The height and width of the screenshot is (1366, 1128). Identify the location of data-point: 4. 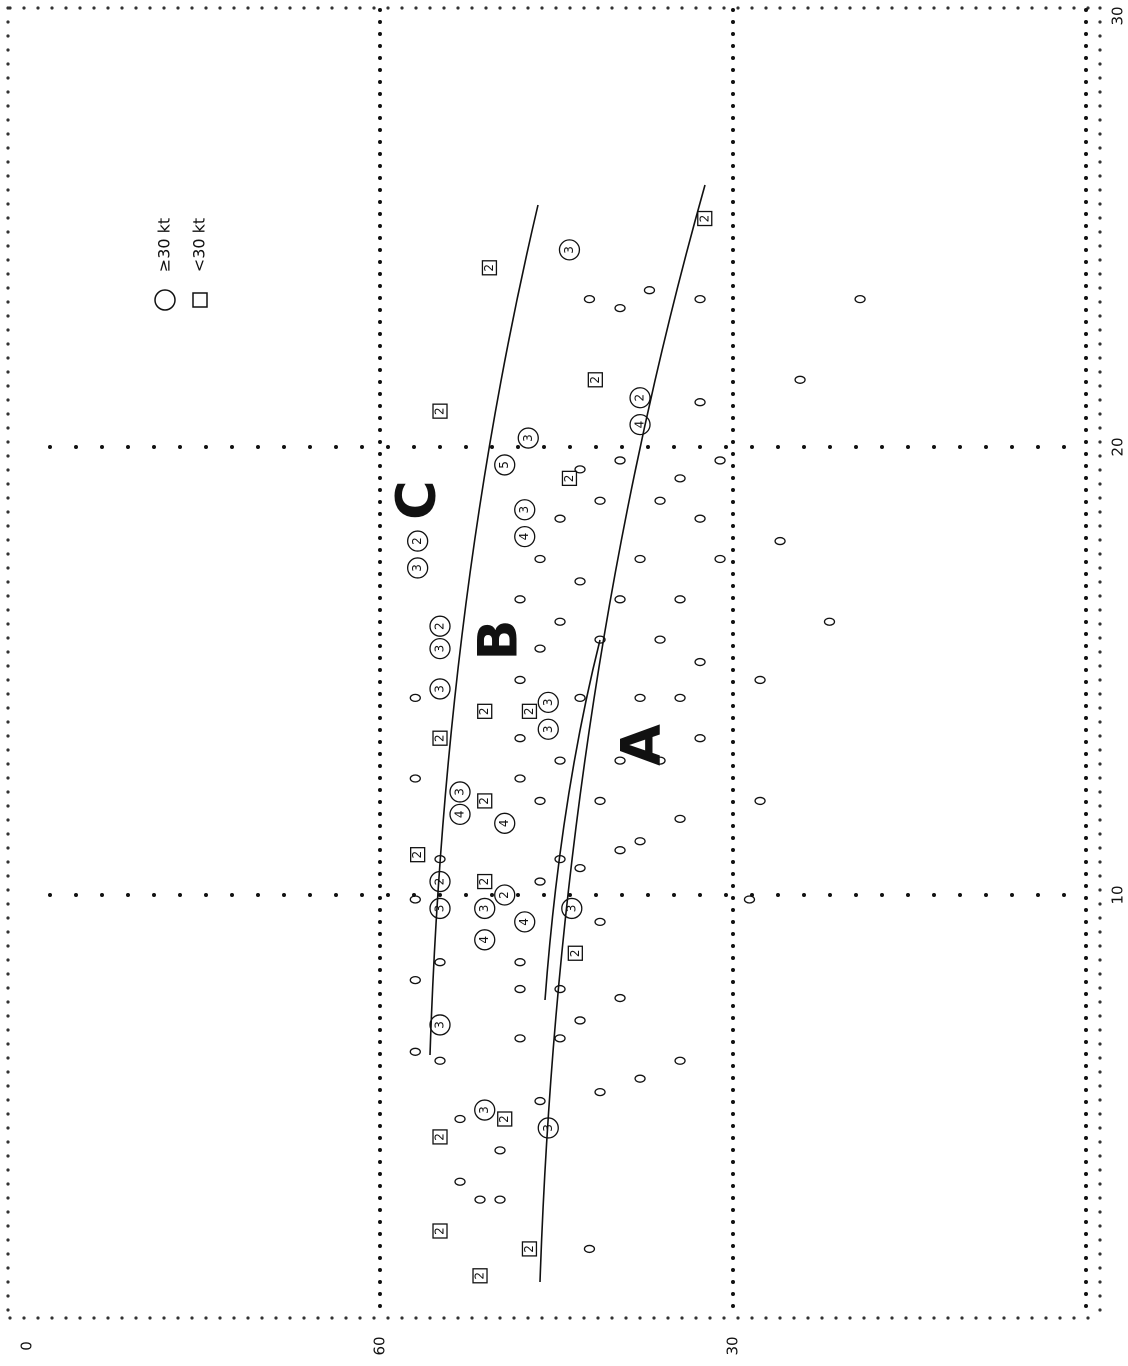
(460, 814).